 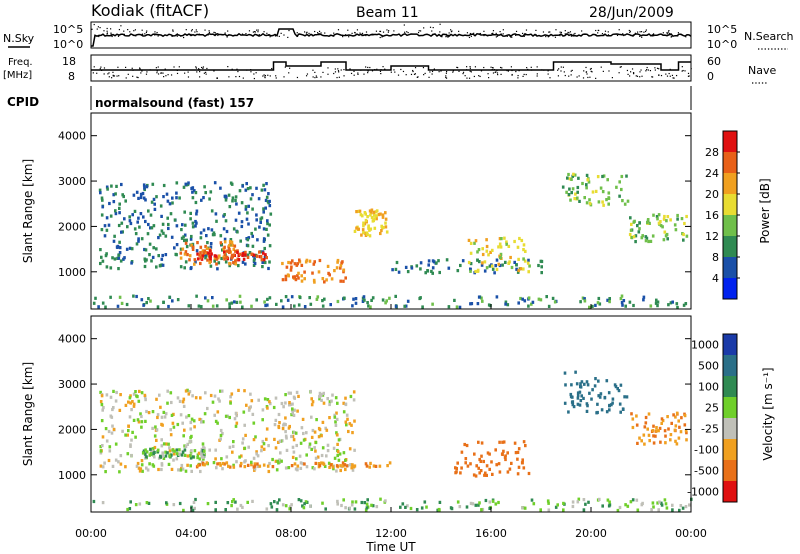 I want to click on date-title: 28/Jun/2009, so click(x=631, y=13).